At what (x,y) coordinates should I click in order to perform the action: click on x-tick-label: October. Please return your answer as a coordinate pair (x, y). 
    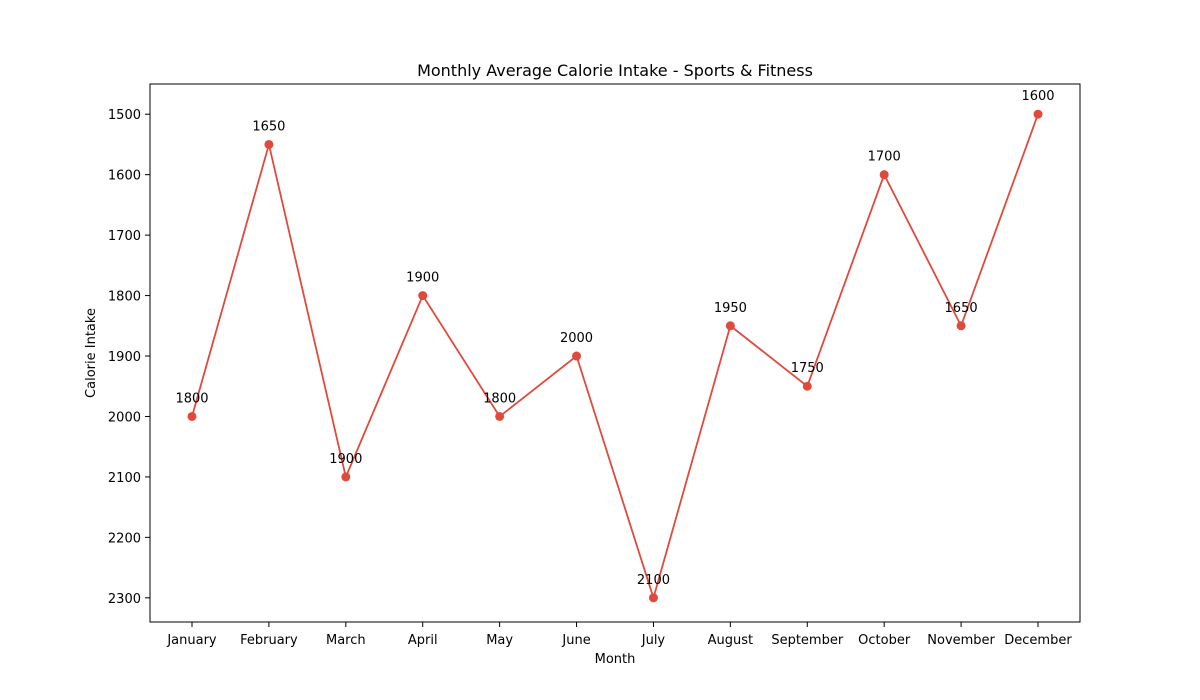
    Looking at the image, I should click on (884, 640).